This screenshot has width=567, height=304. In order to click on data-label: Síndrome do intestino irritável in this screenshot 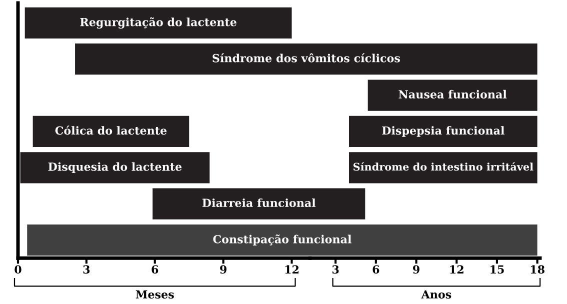, I will do `click(443, 166)`.